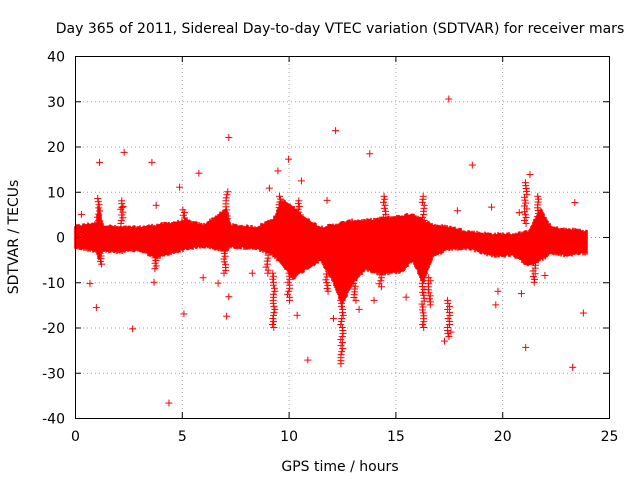 The image size is (640, 480). I want to click on y-tick-label: 40, so click(56, 58).